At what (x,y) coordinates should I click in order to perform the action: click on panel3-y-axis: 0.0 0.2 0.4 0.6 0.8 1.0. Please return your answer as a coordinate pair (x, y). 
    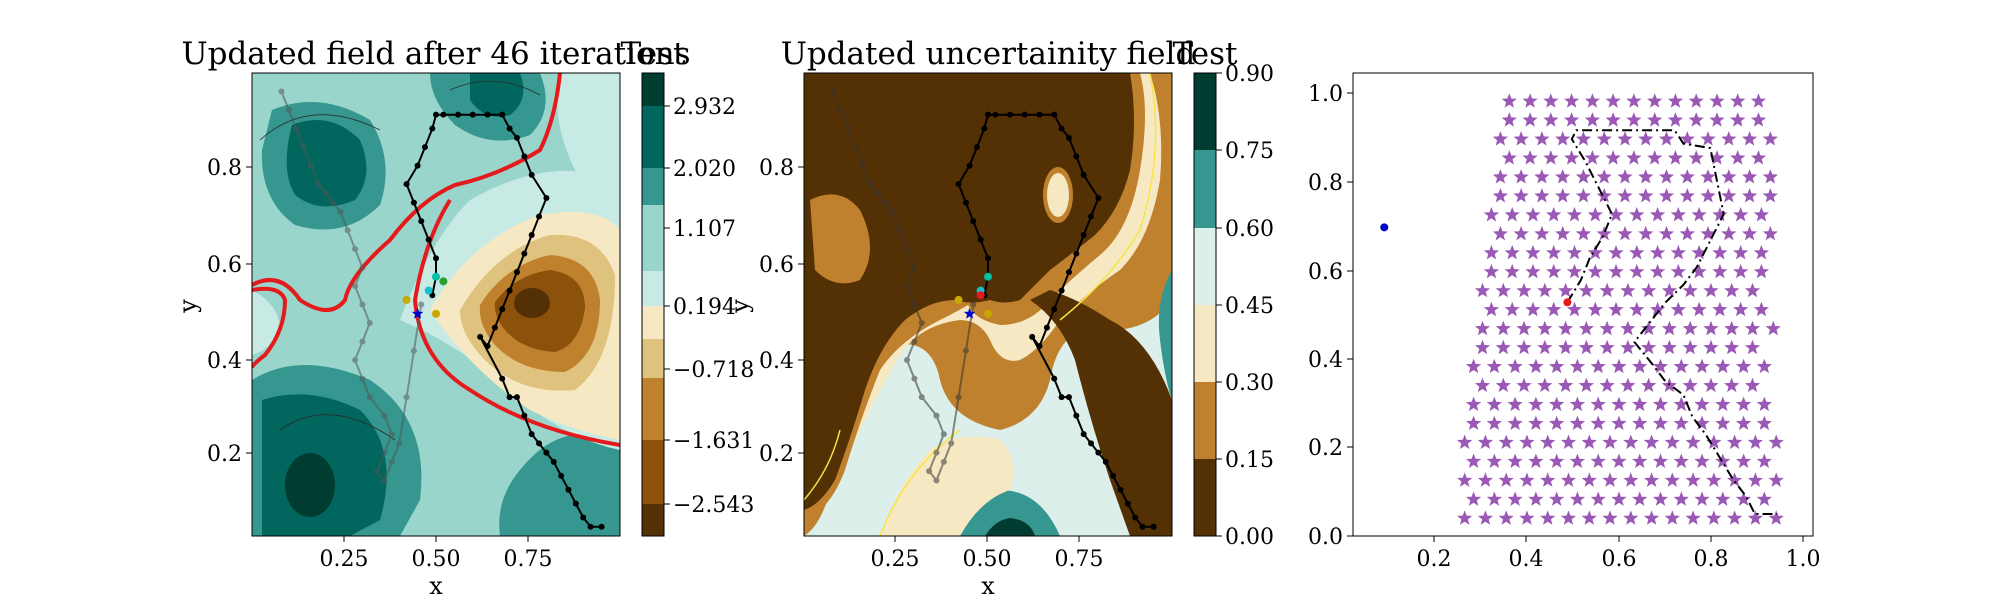
    Looking at the image, I should click on (1330, 316).